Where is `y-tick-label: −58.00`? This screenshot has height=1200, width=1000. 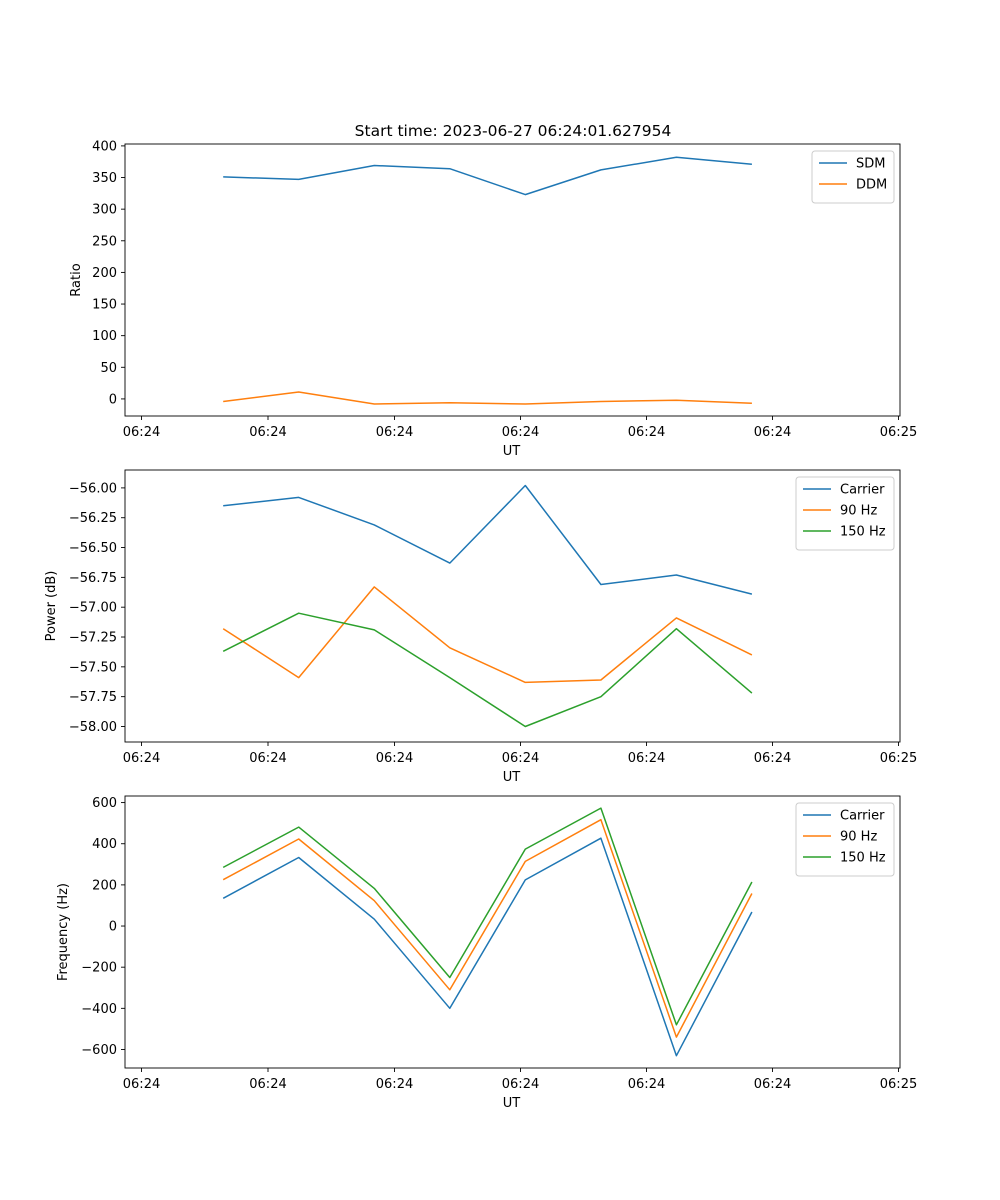
y-tick-label: −58.00 is located at coordinates (93, 727).